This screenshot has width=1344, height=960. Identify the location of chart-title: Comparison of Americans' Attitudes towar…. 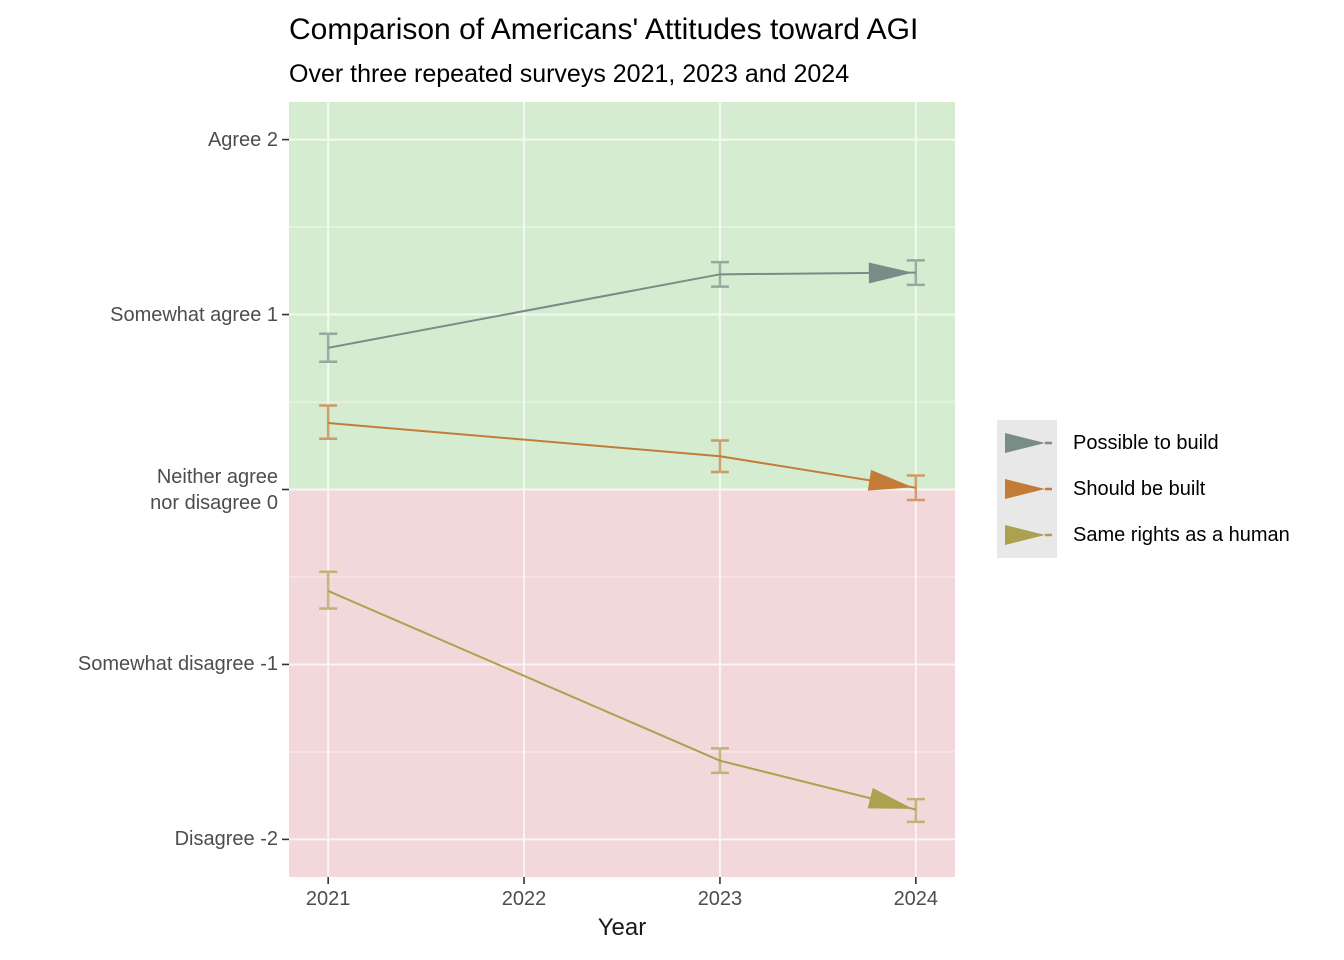
(604, 29).